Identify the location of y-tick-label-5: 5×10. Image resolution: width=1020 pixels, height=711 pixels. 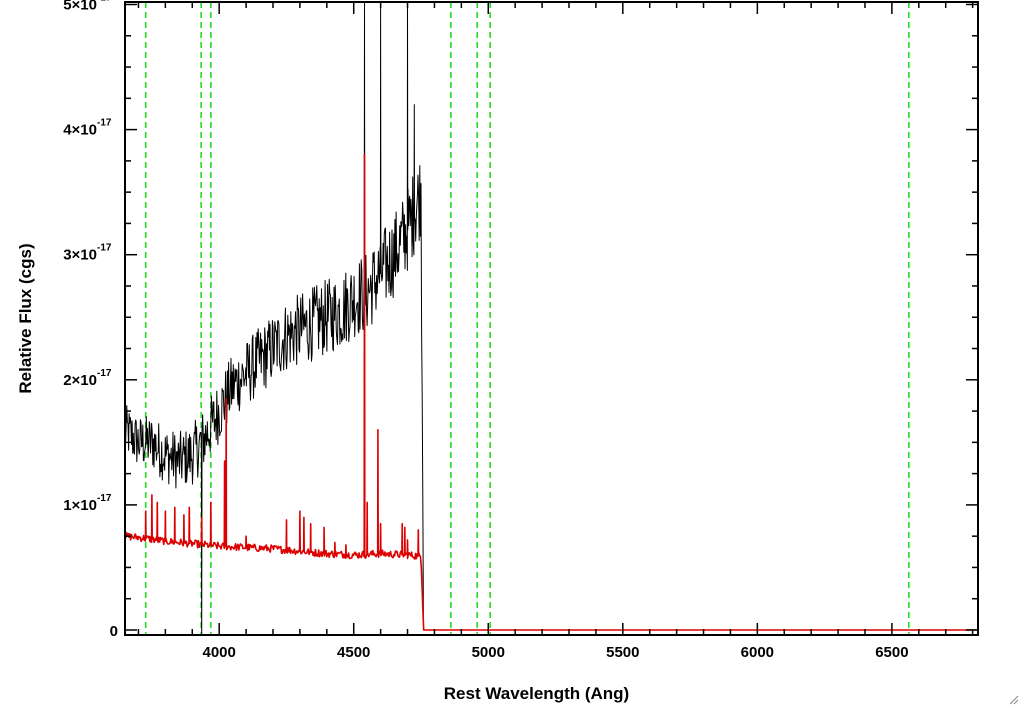
(80, 7).